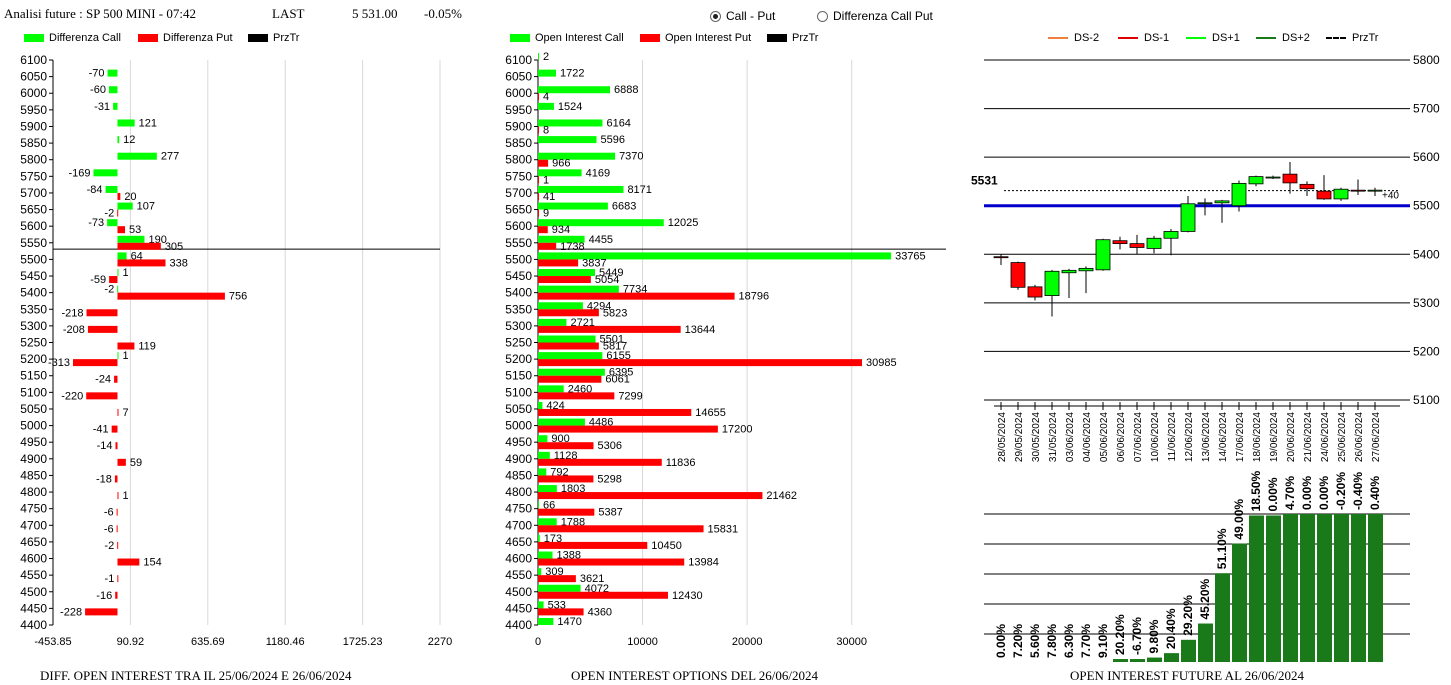 The image size is (1451, 685). Describe the element at coordinates (518, 475) in the screenshot. I see `strike-label: 4850` at that location.